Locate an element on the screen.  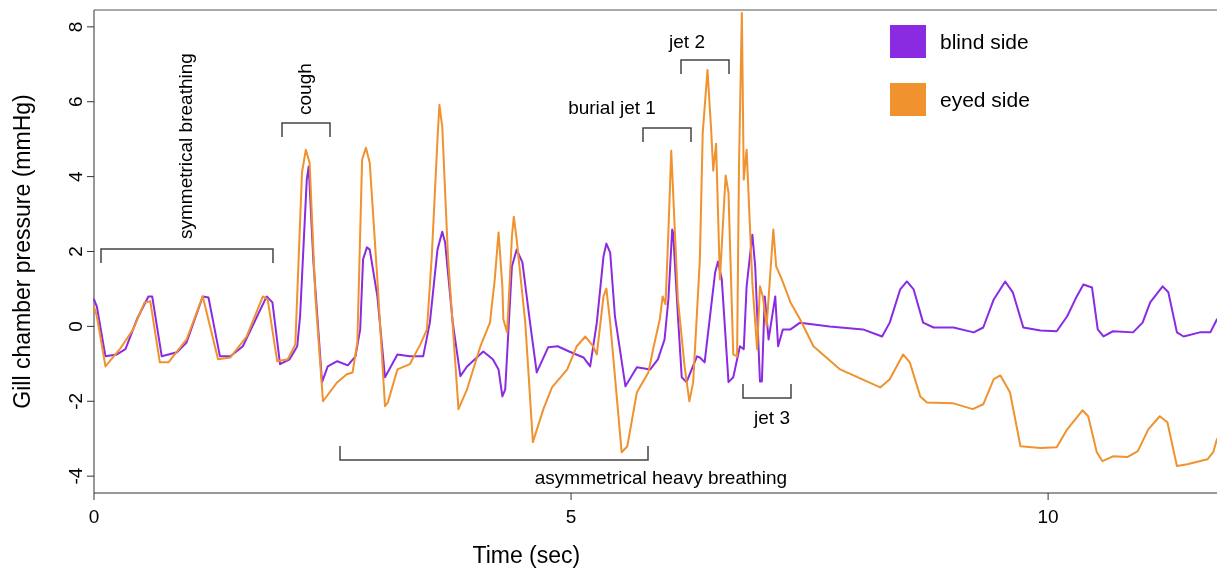
y-tick-label: -4 is located at coordinates (75, 476).